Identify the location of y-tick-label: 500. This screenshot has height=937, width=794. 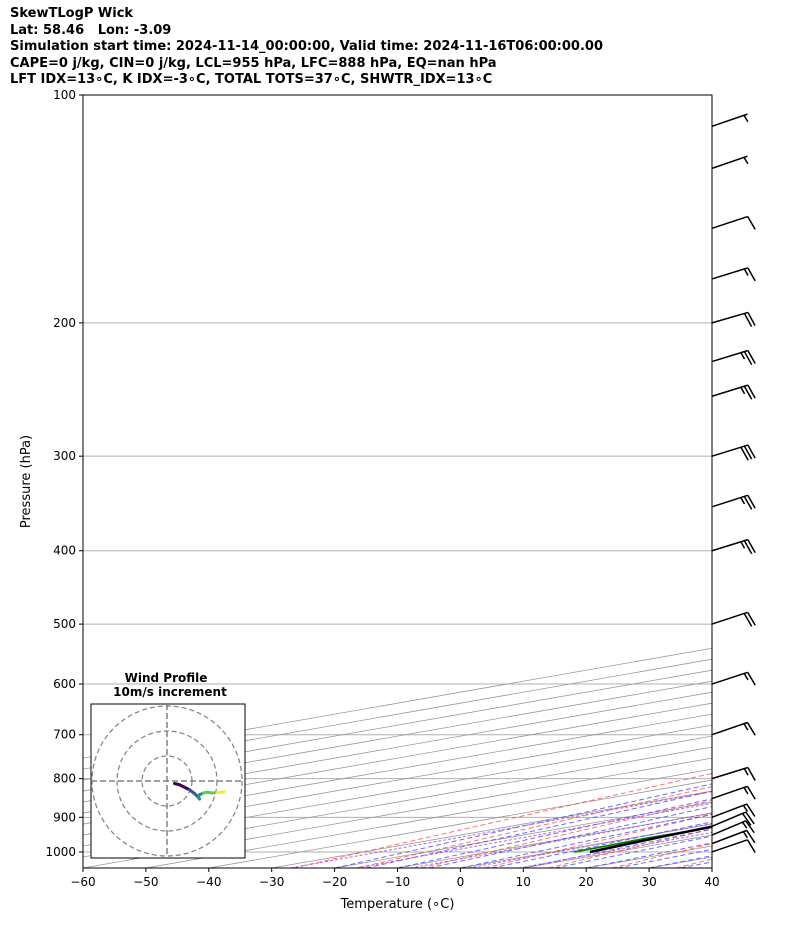
(64, 624).